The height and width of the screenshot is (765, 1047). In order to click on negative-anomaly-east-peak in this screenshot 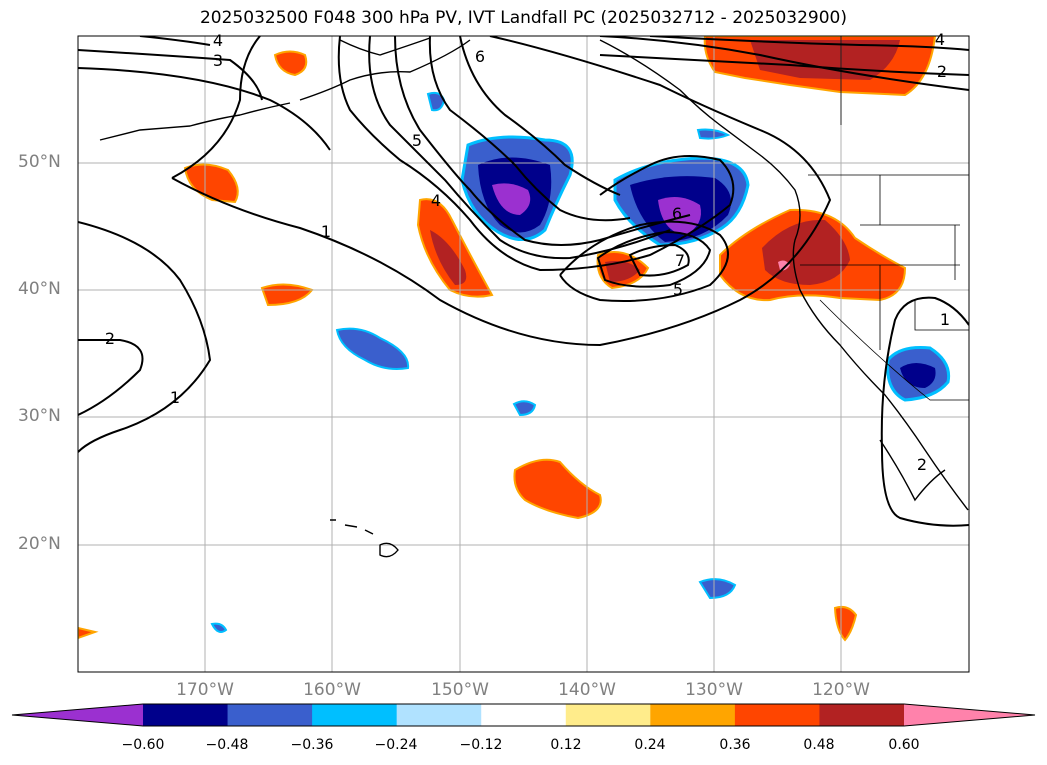, I will do `click(679, 215)`.